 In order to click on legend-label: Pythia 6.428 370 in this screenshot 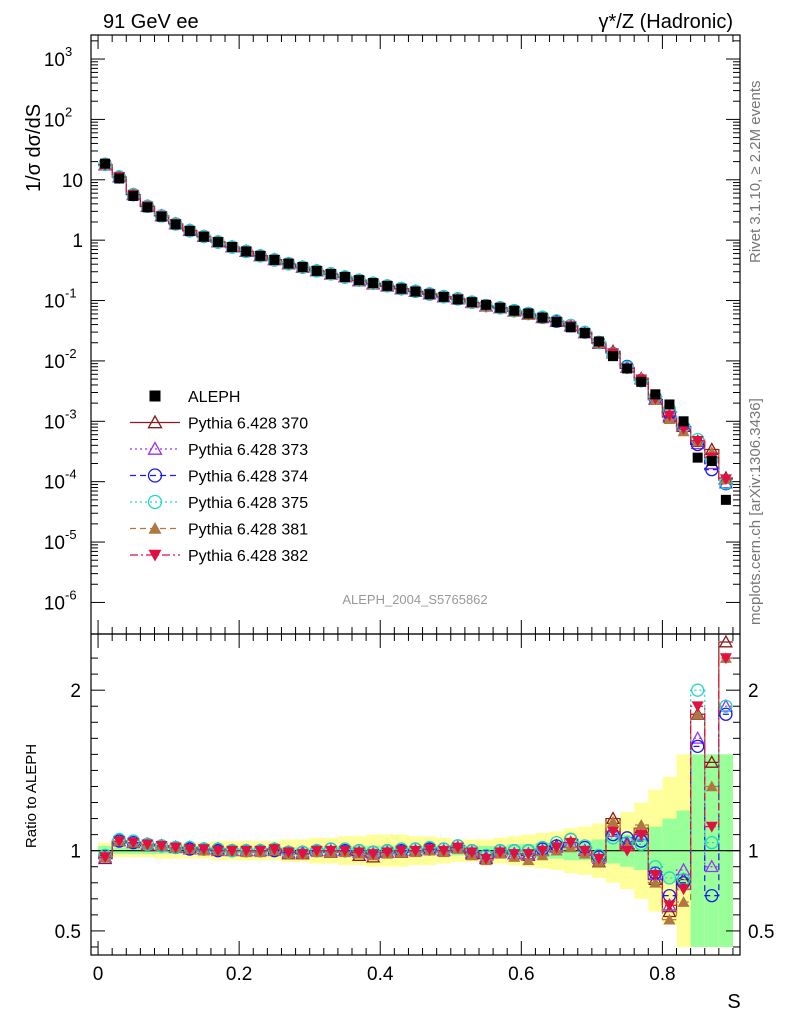, I will do `click(248, 424)`.